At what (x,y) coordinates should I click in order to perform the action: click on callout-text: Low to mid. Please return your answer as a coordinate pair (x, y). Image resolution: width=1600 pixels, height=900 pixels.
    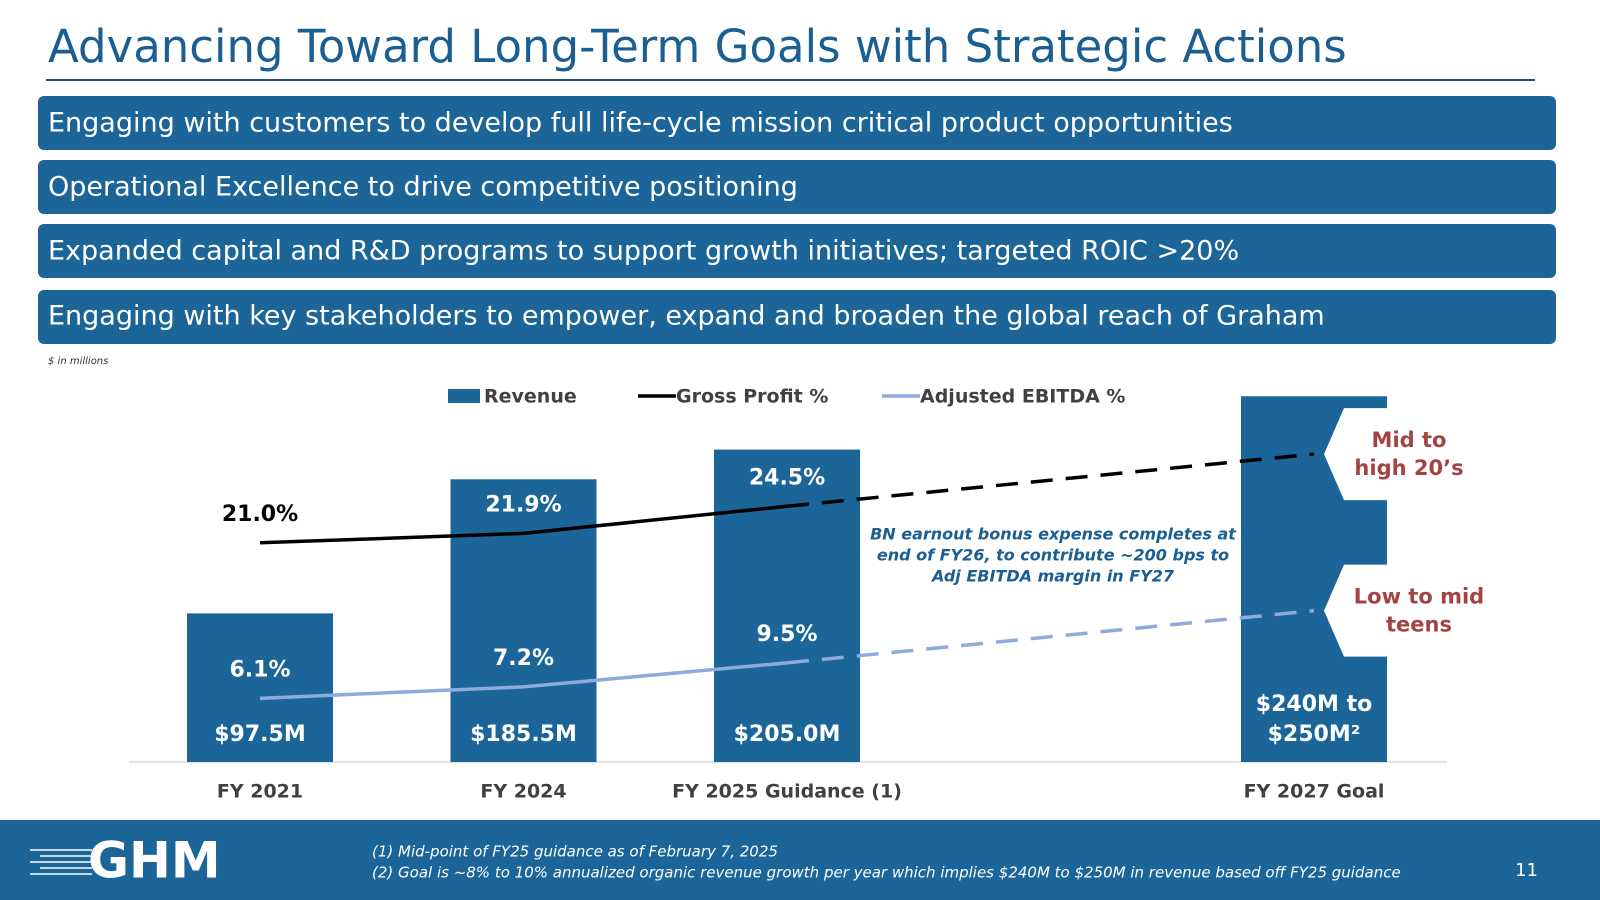
    Looking at the image, I should click on (1419, 597).